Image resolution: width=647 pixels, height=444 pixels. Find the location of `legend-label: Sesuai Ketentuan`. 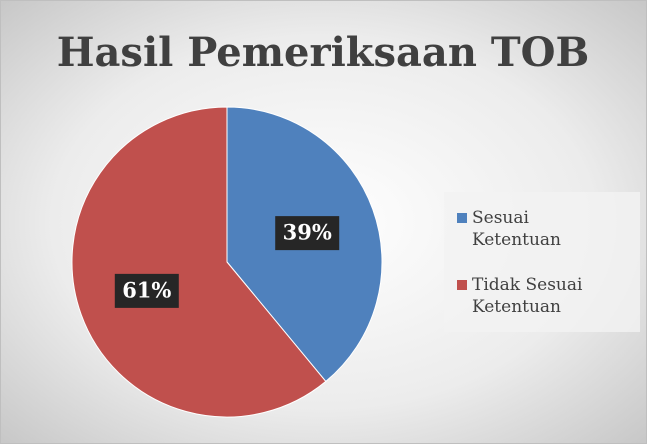

legend-label: Sesuai Ketentuan is located at coordinates (517, 229).